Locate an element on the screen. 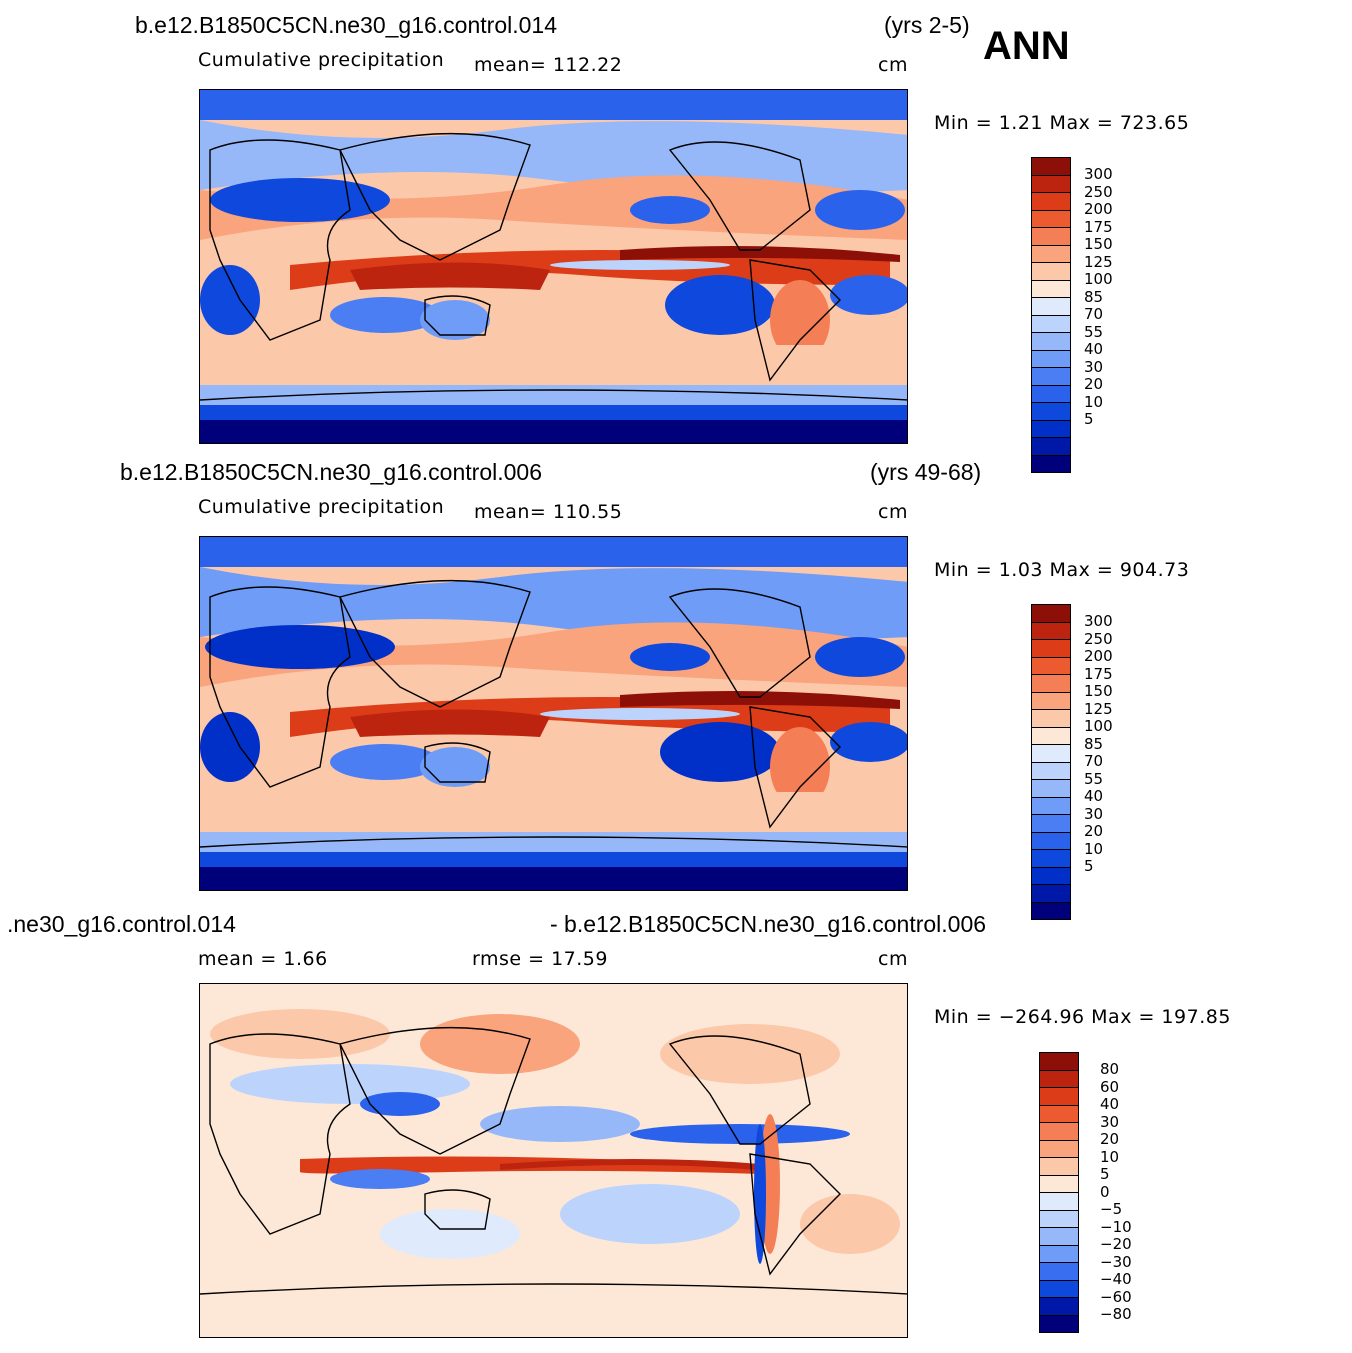 The width and height of the screenshot is (1352, 1353). panel1-case-title: b.e12.B1850C5CN.ne30_g16.control.014 is located at coordinates (346, 25).